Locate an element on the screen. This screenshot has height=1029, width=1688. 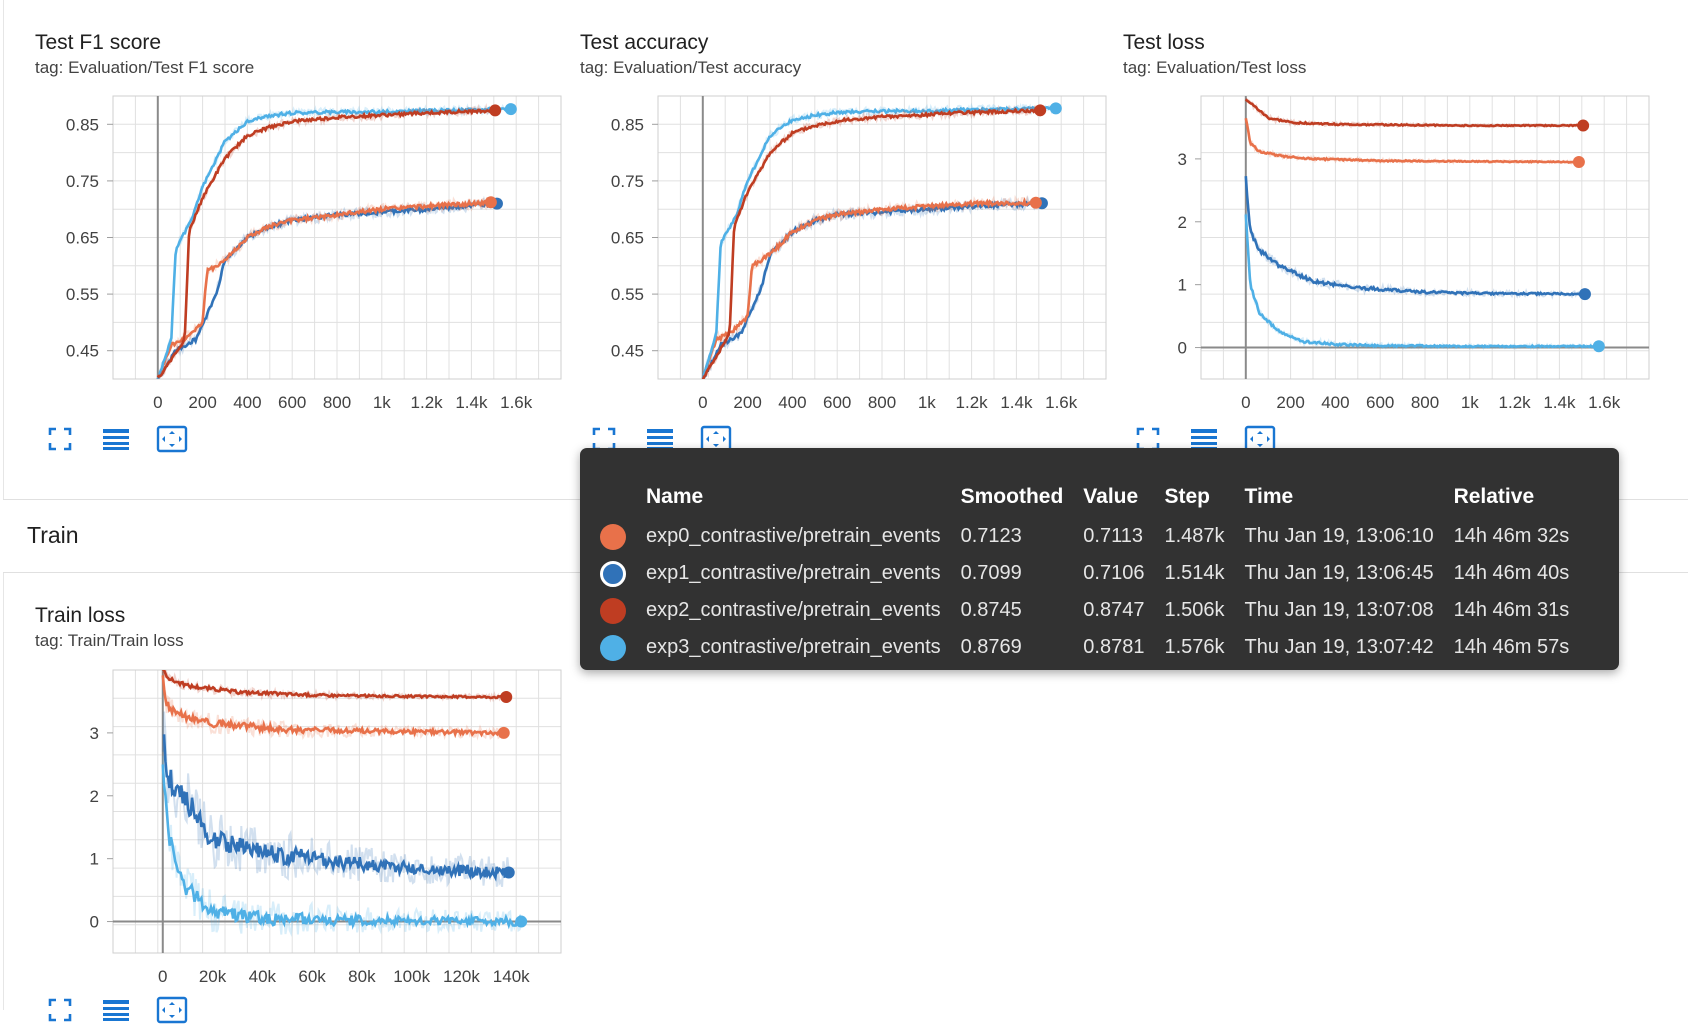
y-tick-label: 0 is located at coordinates (94, 922).